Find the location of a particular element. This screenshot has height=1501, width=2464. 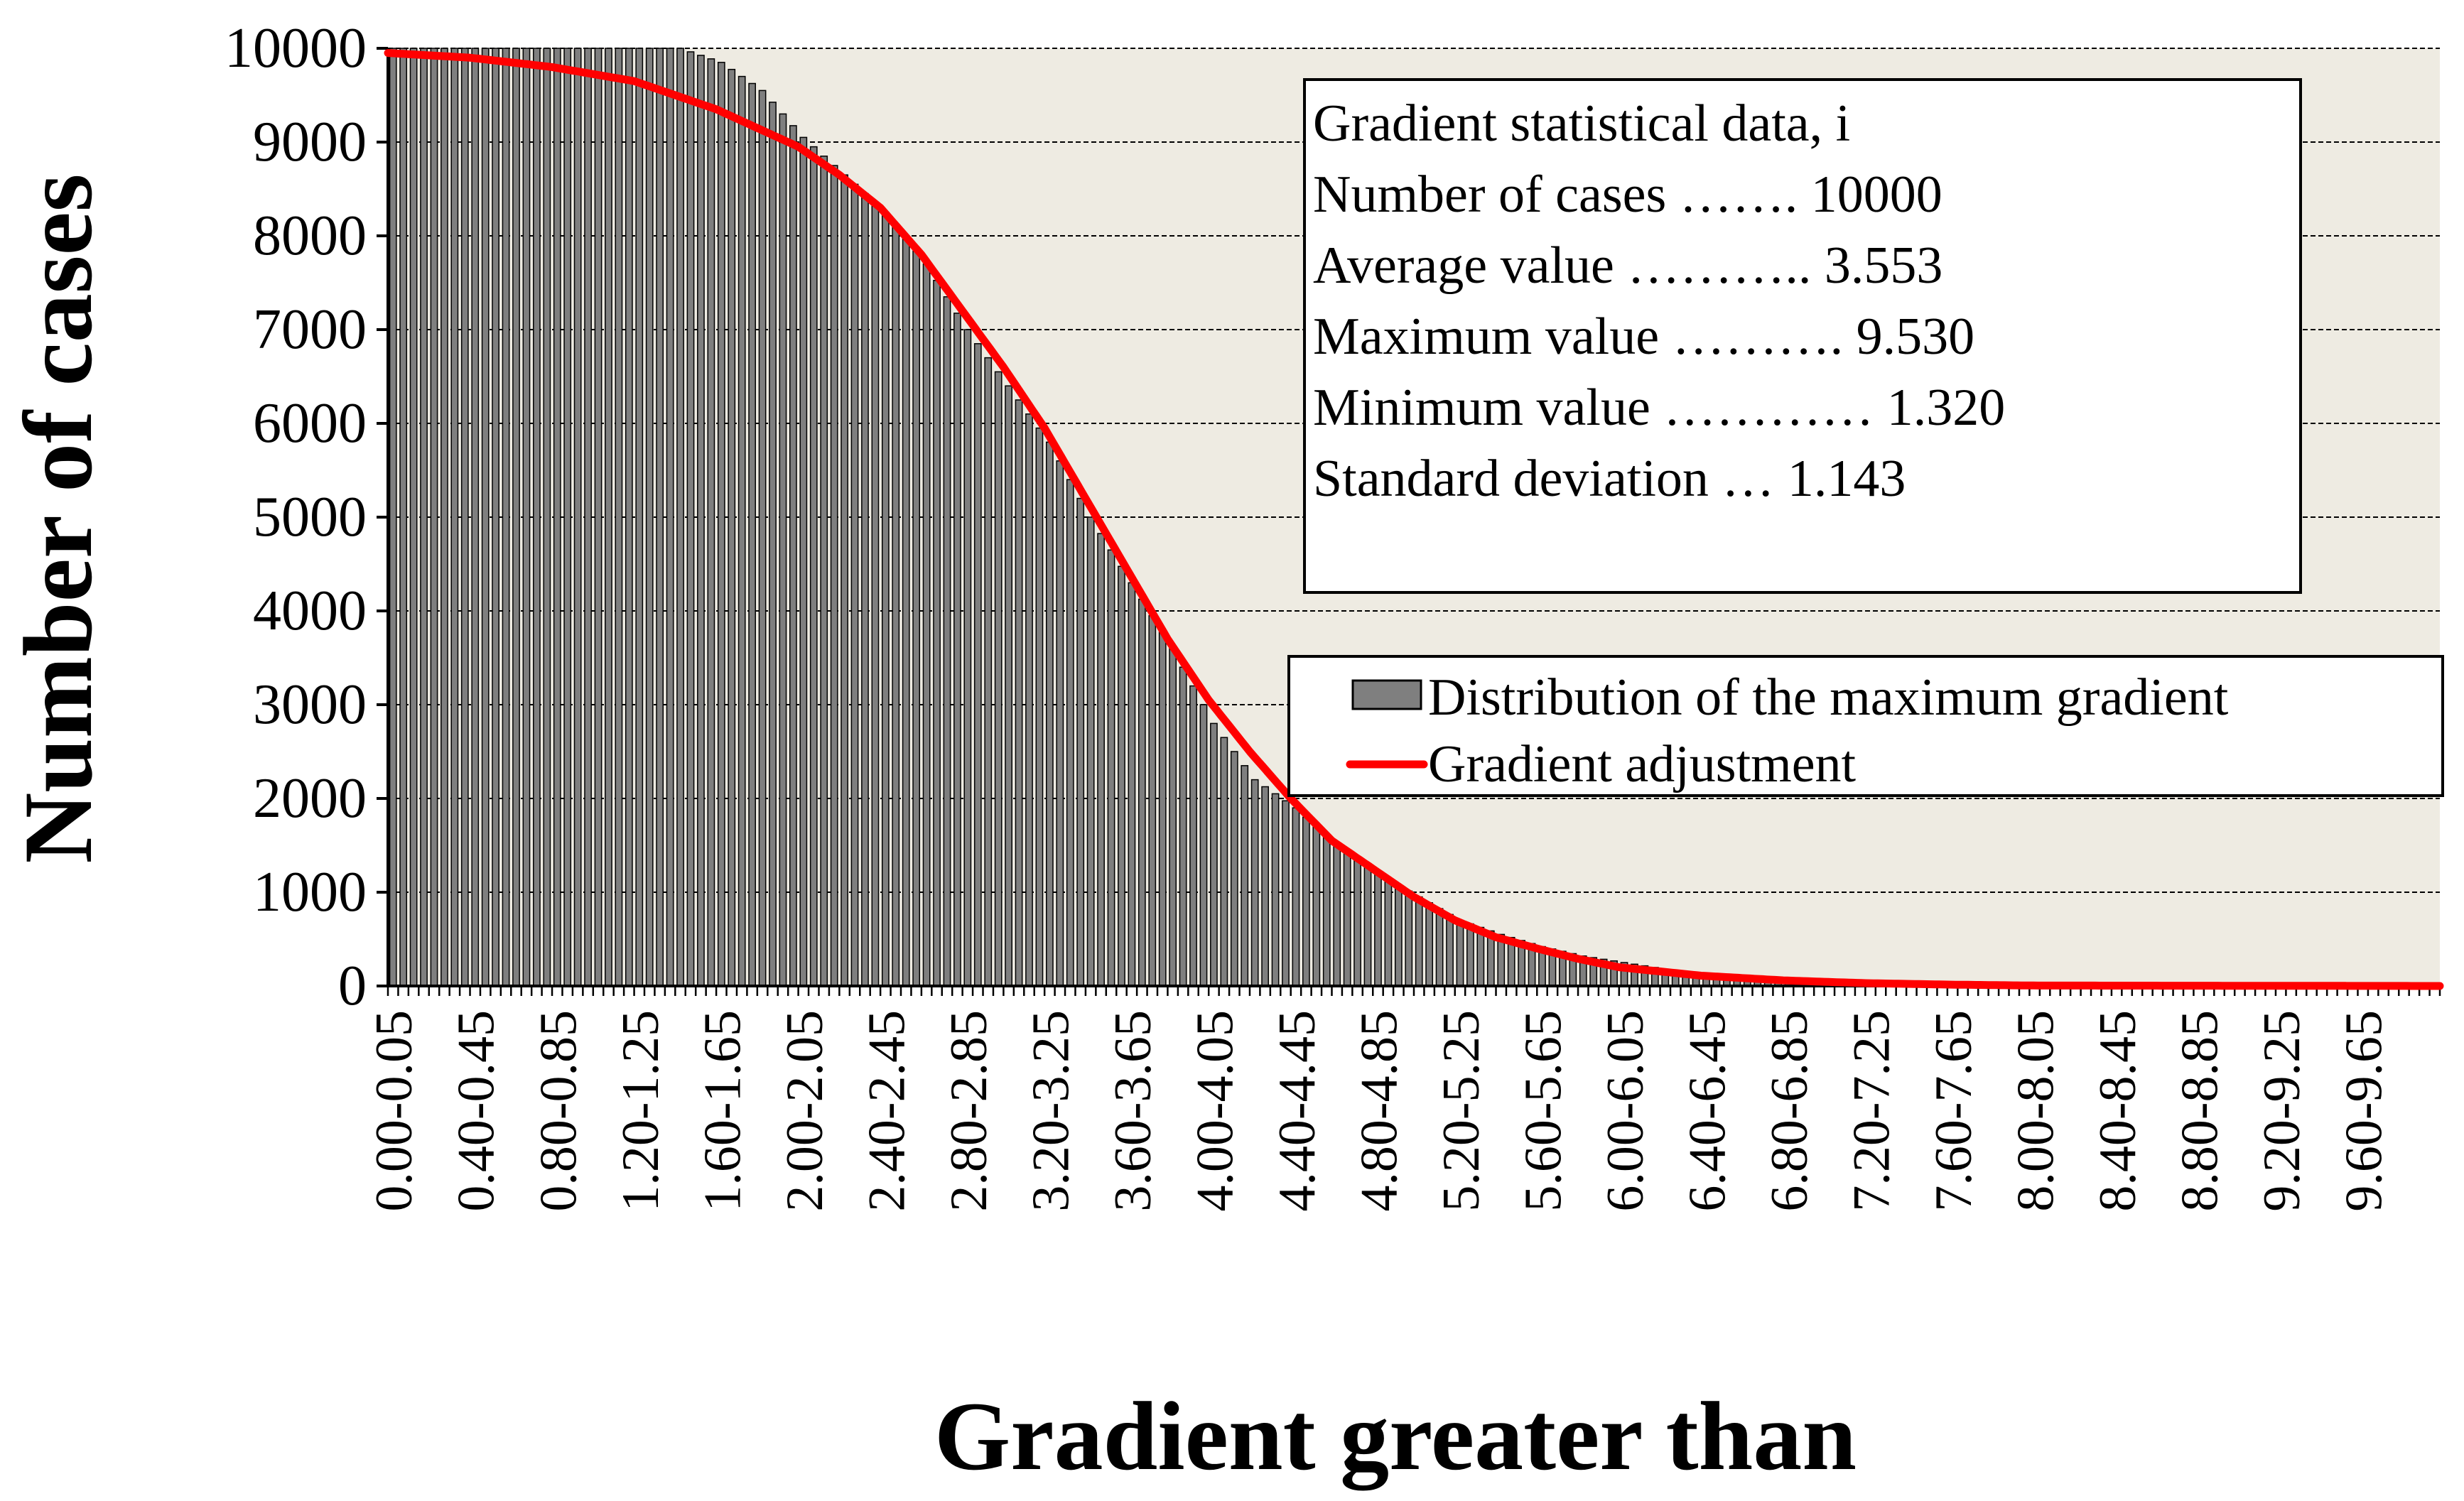

y-tick-label: 0 is located at coordinates (353, 986).